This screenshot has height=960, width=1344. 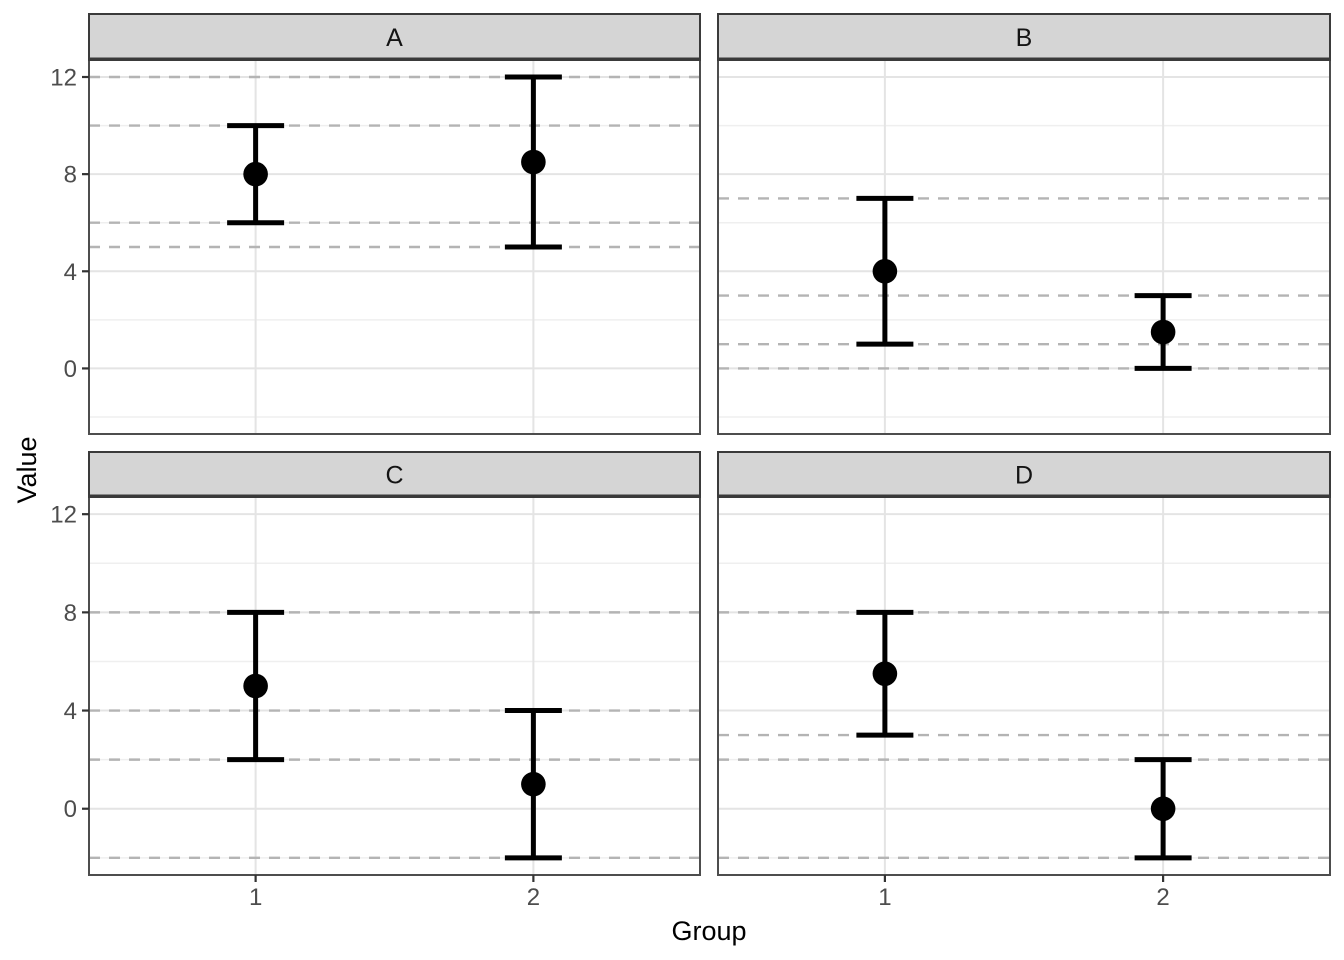 I want to click on y-axis-title: Value, so click(x=27, y=469).